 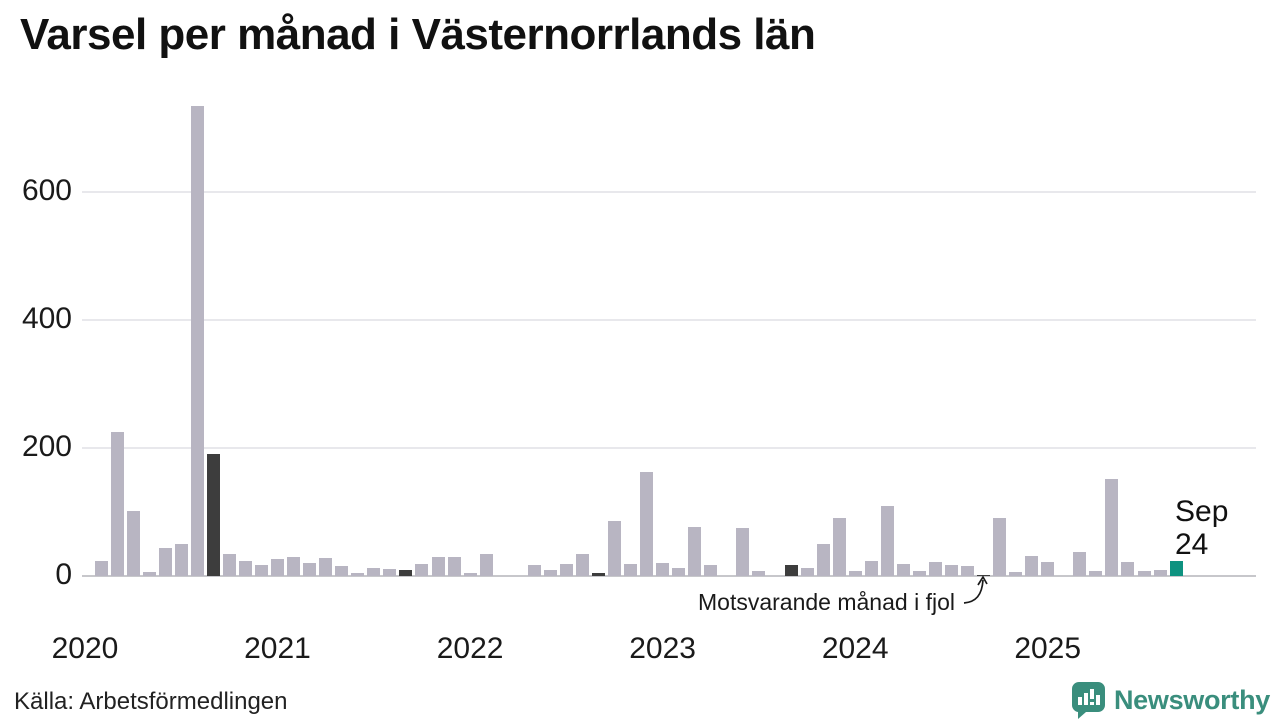 I want to click on x-axis-line, so click(x=669, y=576).